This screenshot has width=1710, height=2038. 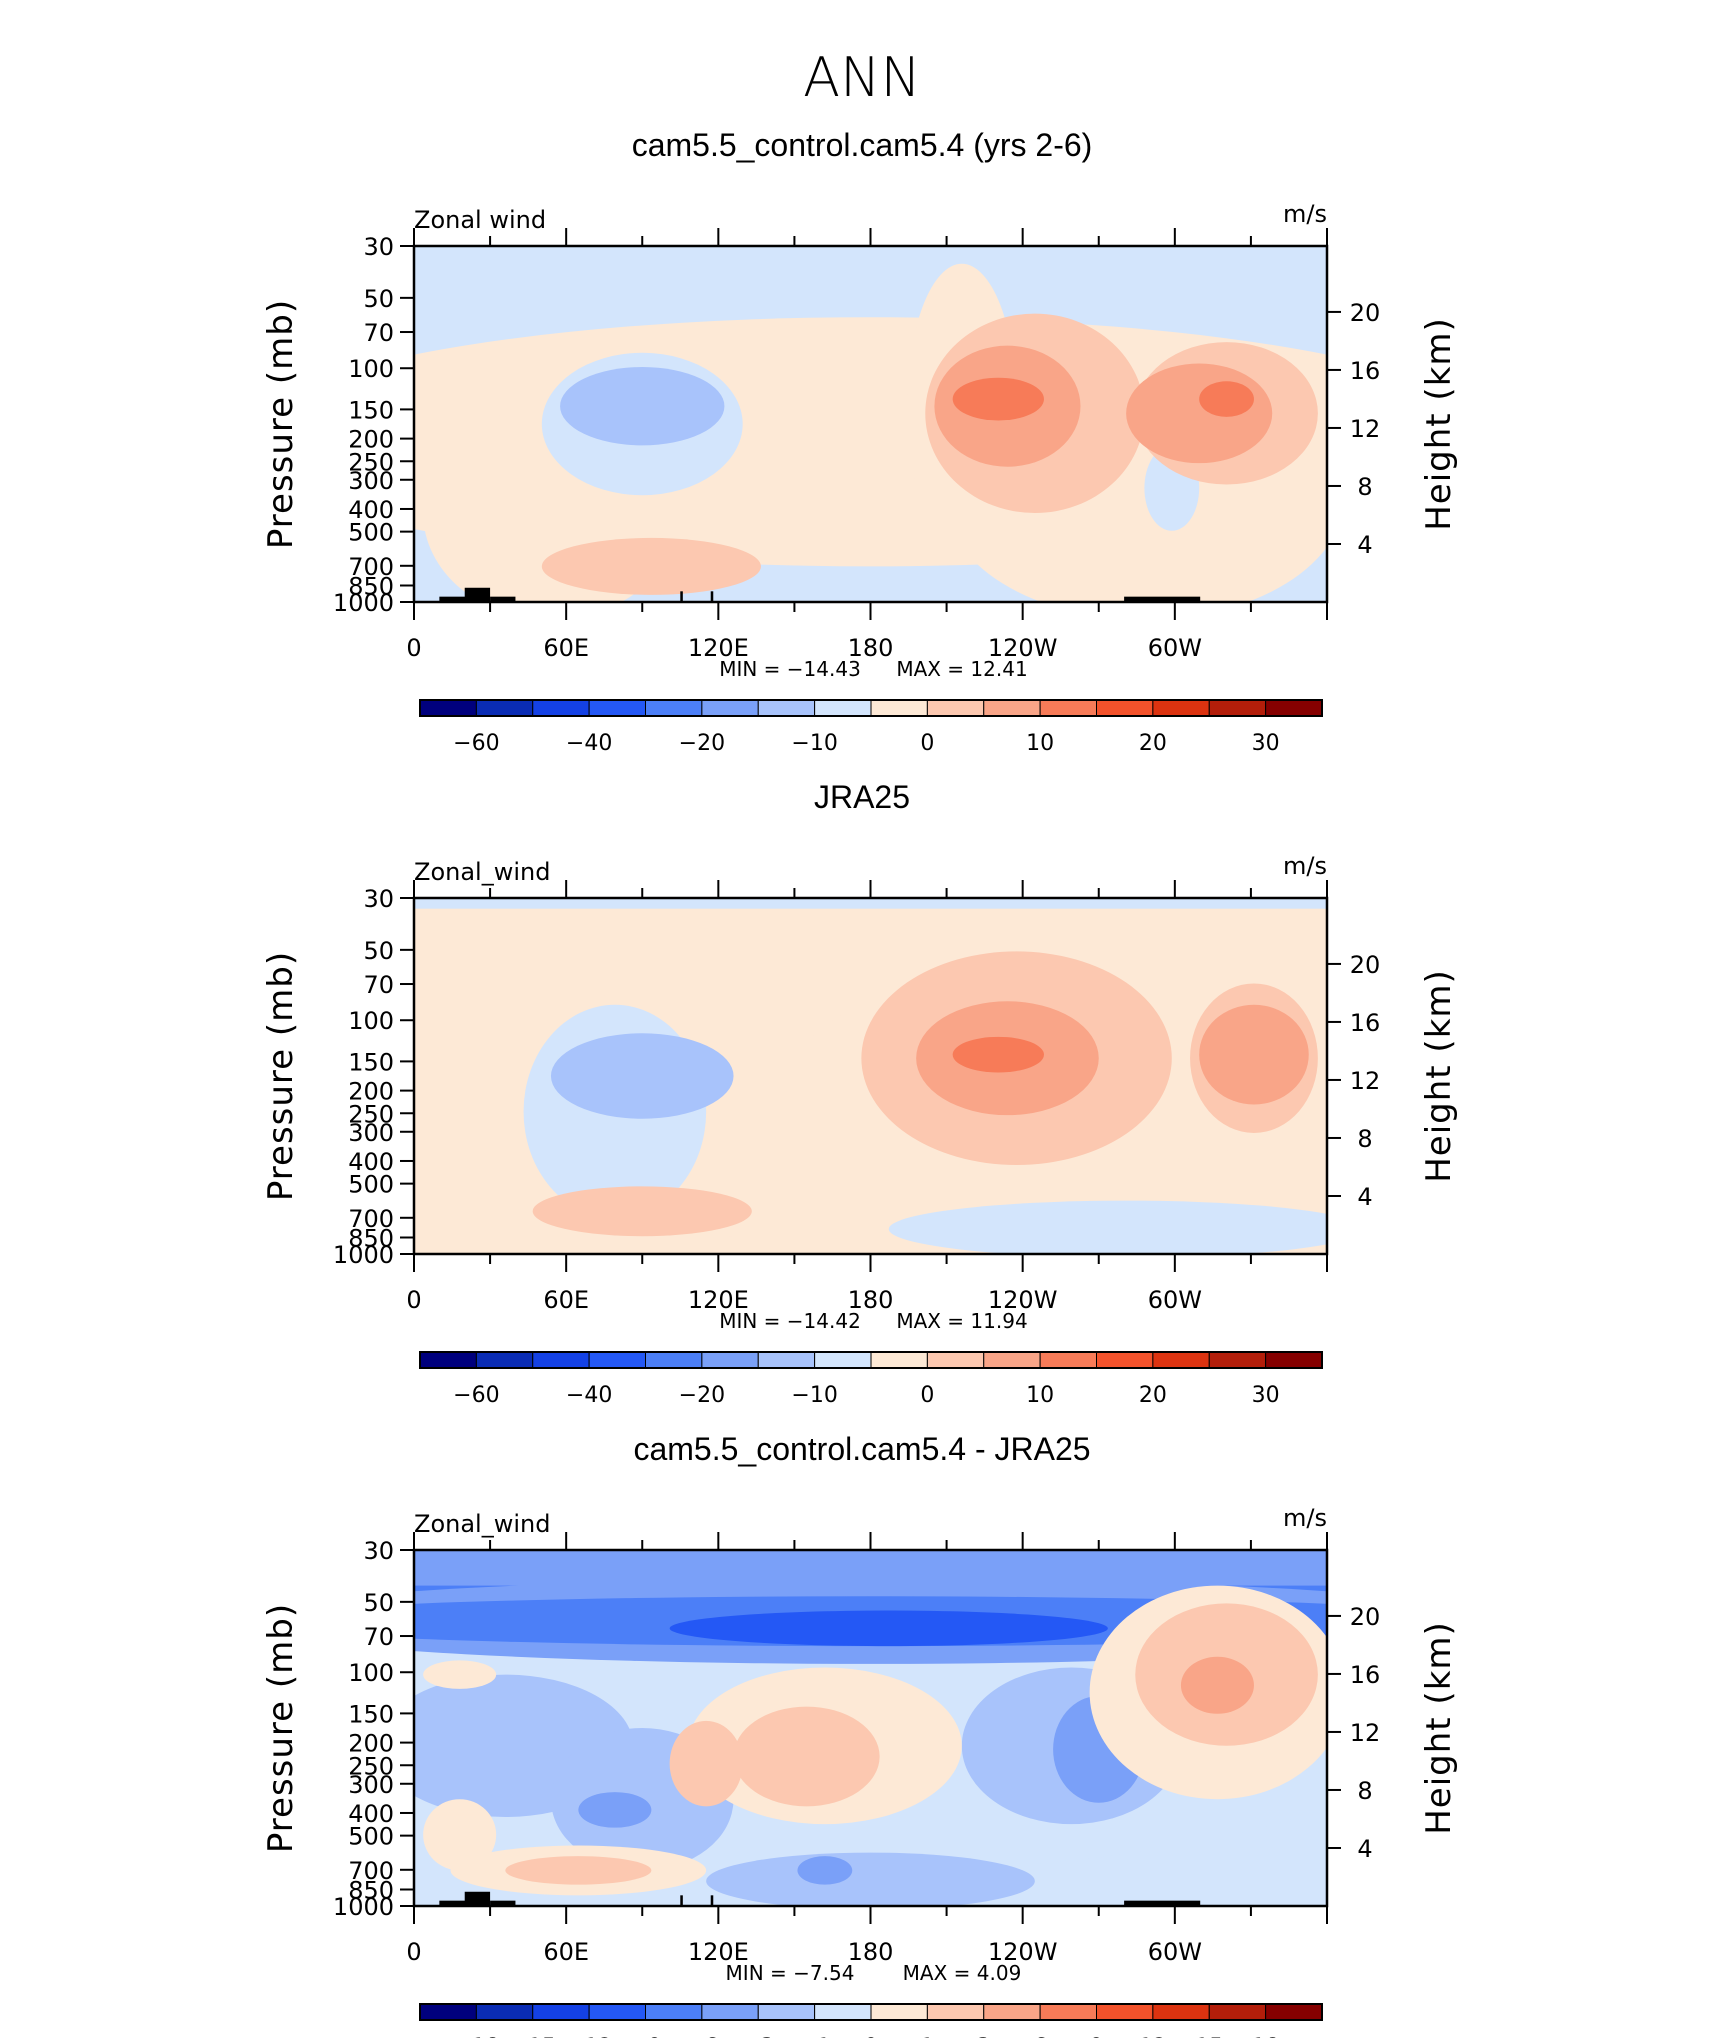 I want to click on colorbar-label: −1, so click(x=814, y=2036).